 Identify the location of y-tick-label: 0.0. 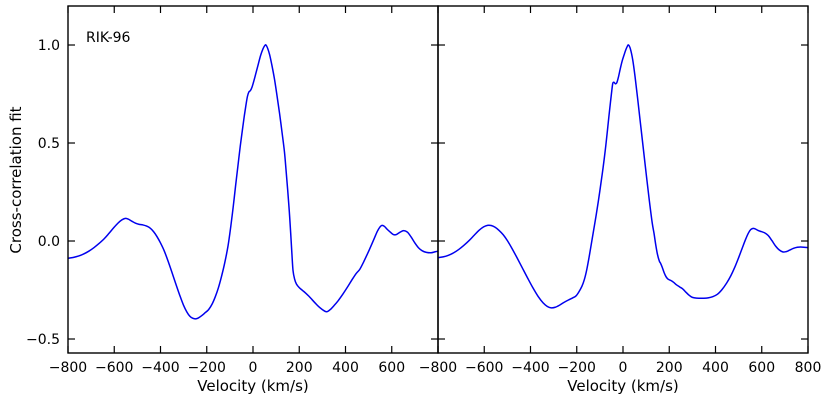
(49, 242).